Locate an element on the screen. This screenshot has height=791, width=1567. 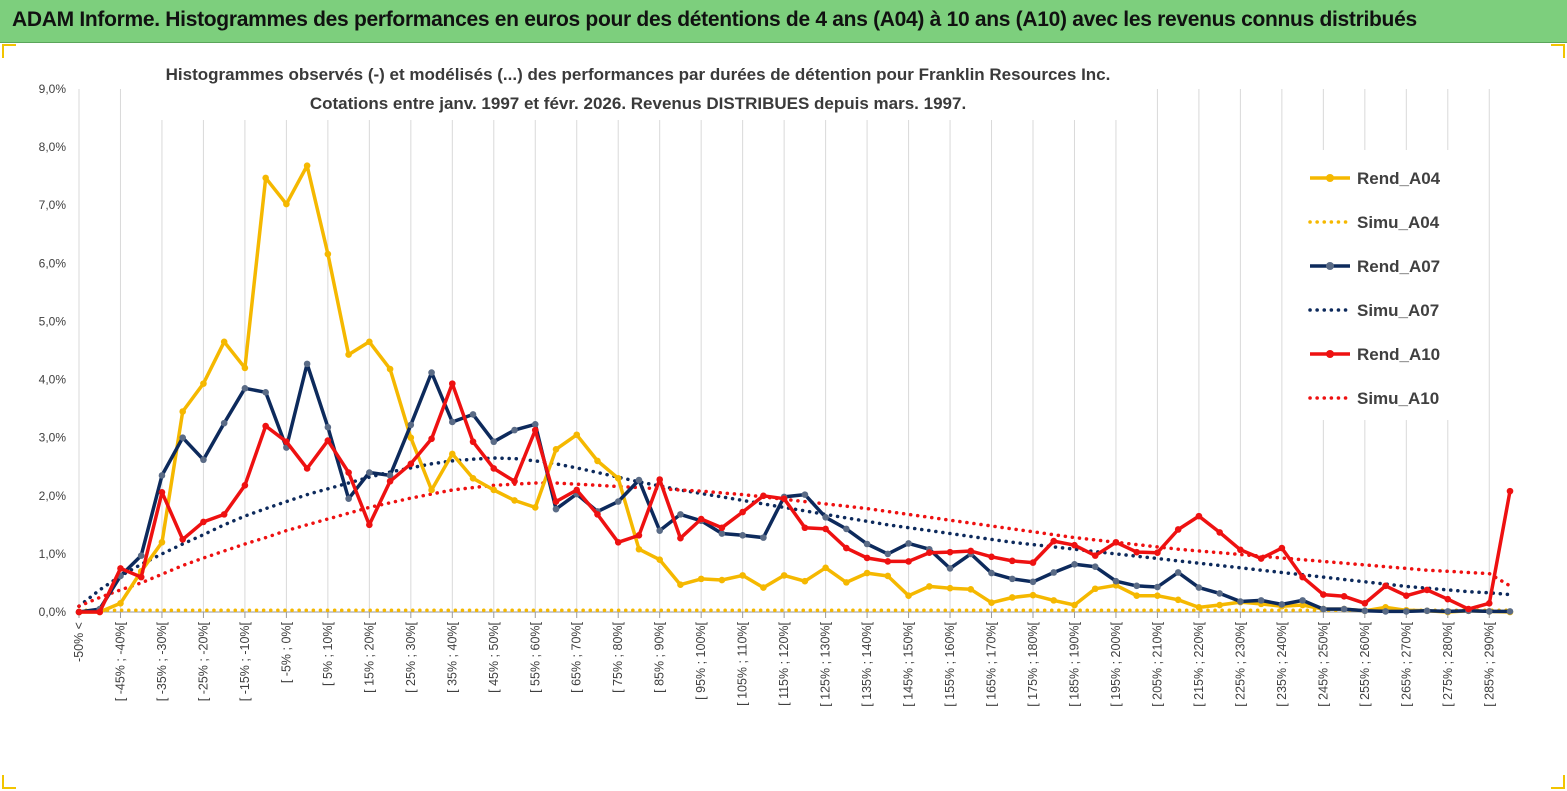
legend-label: Rend_A04 is located at coordinates (1399, 178).